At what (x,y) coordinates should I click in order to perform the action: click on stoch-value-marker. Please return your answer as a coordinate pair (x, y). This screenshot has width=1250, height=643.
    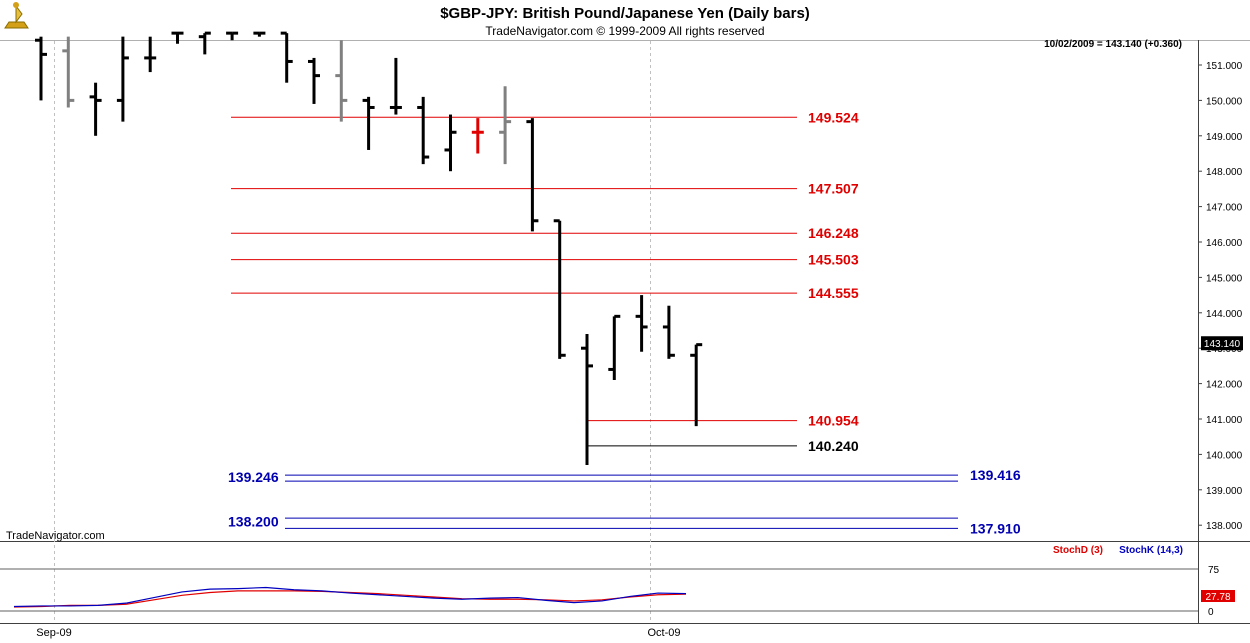
    Looking at the image, I should click on (1218, 596).